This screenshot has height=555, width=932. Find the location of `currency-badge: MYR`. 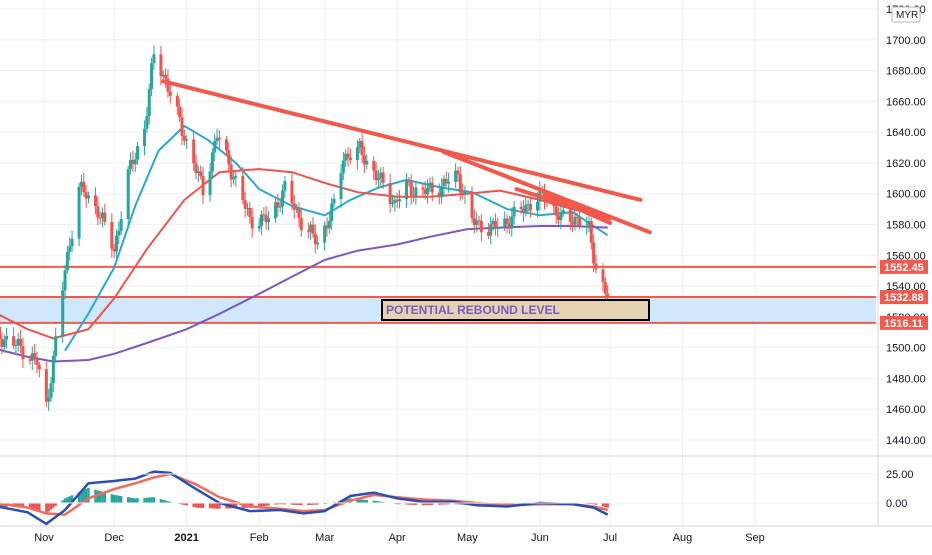

currency-badge: MYR is located at coordinates (906, 14).